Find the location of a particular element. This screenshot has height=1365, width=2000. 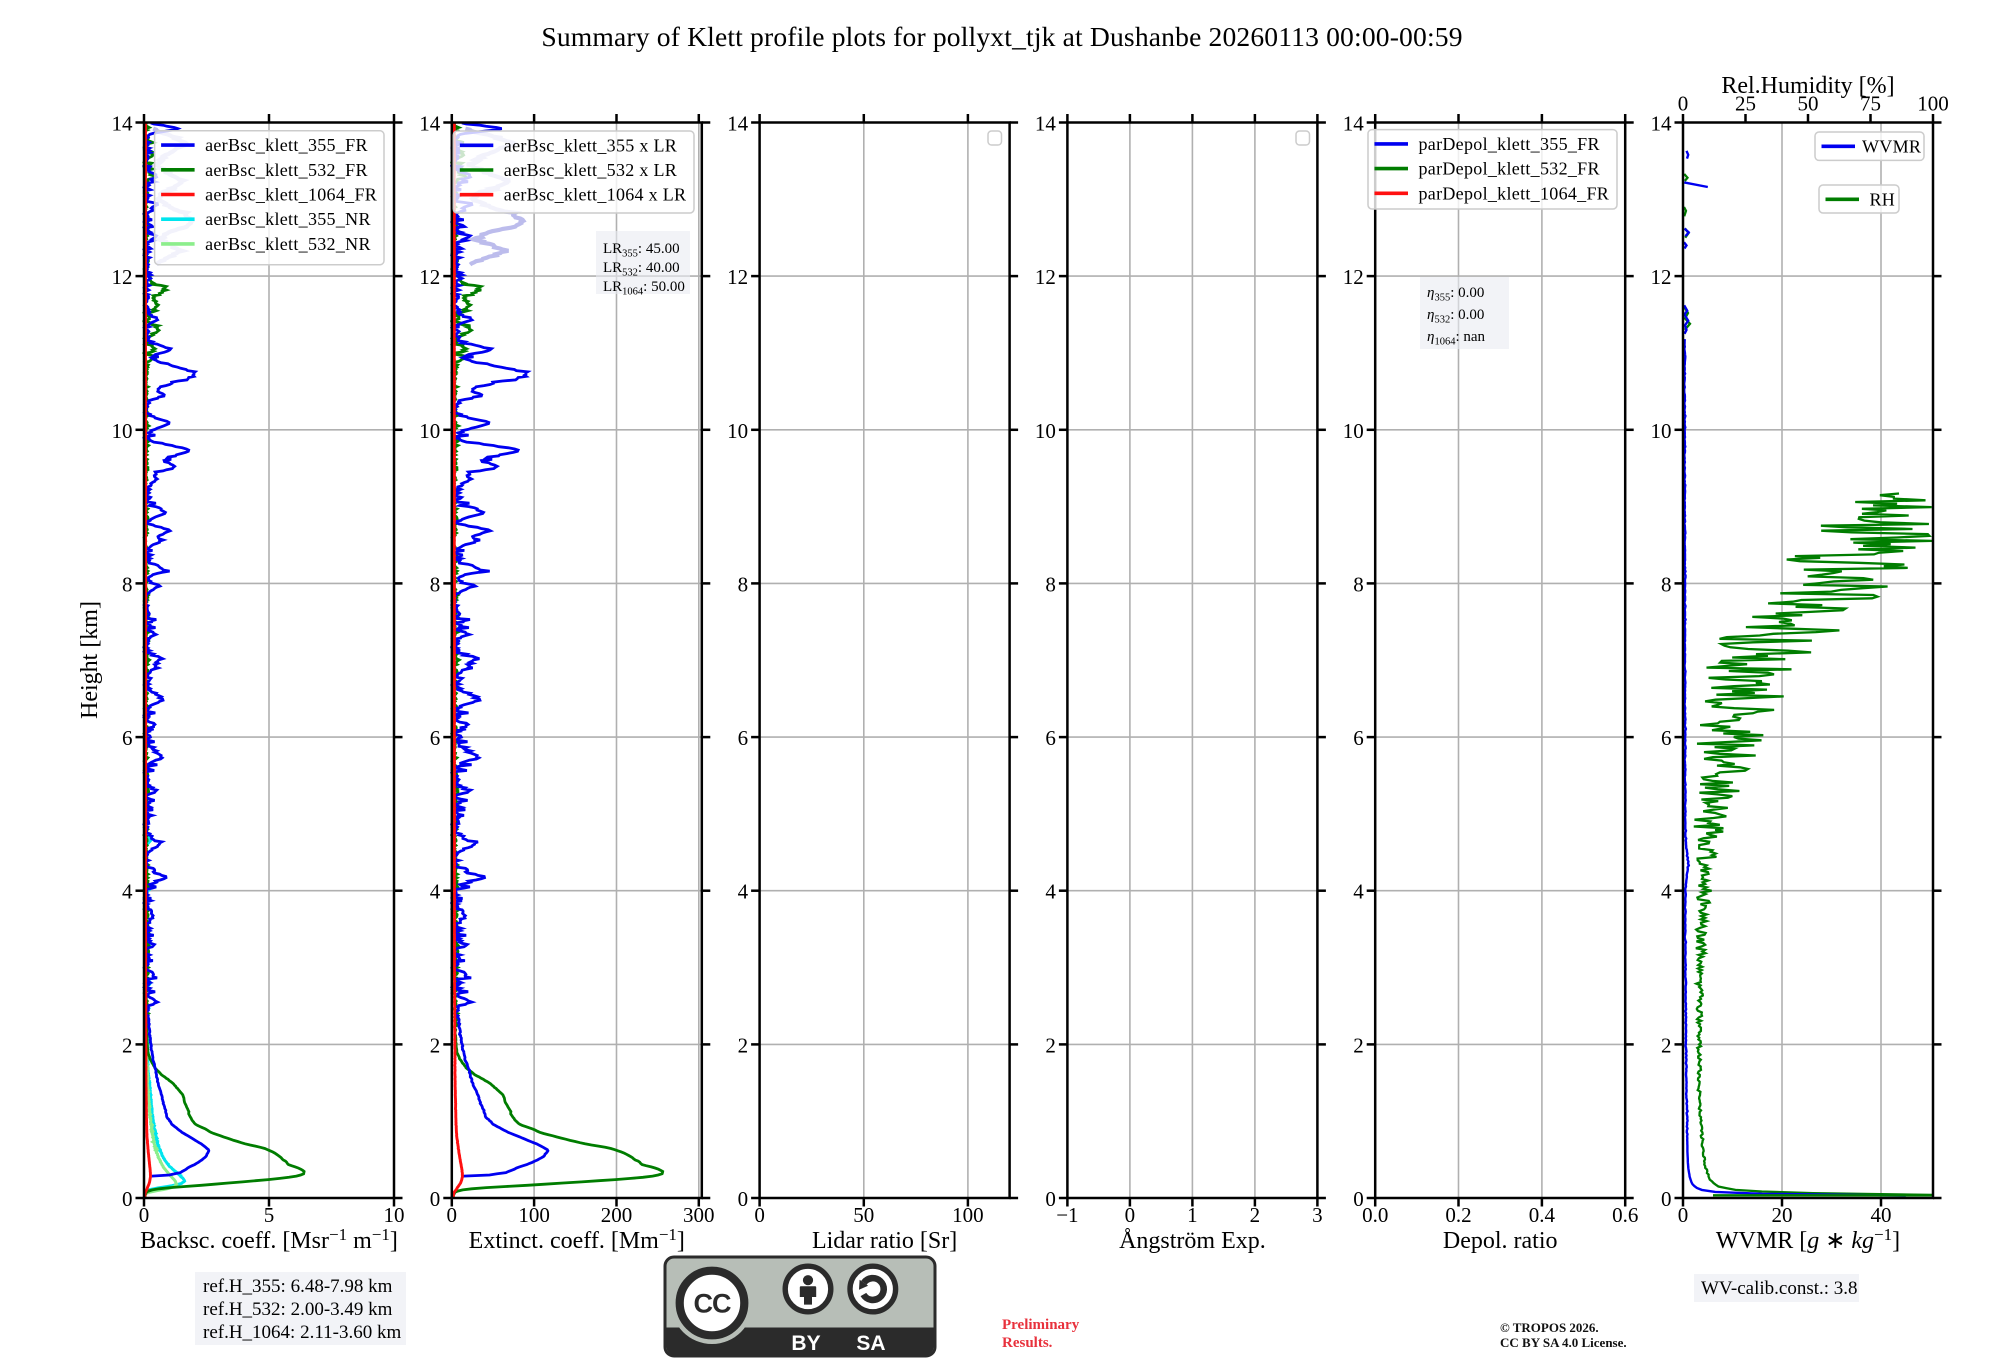

svg-text: 1 is located at coordinates (1192, 1215).